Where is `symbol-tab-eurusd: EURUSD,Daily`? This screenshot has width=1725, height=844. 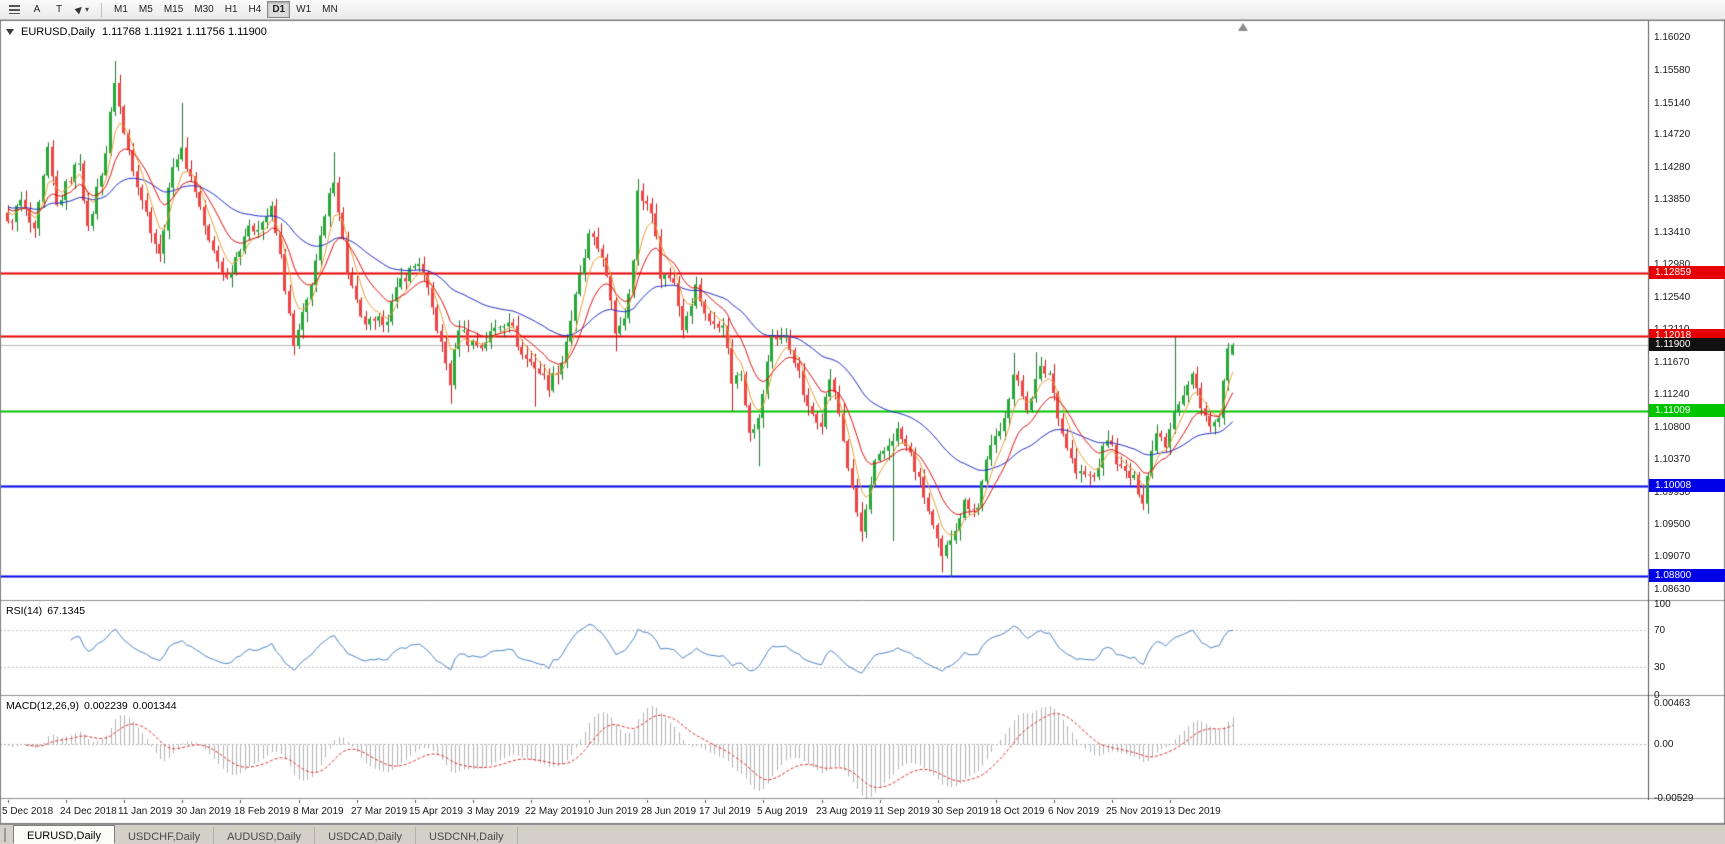 symbol-tab-eurusd: EURUSD,Daily is located at coordinates (64, 834).